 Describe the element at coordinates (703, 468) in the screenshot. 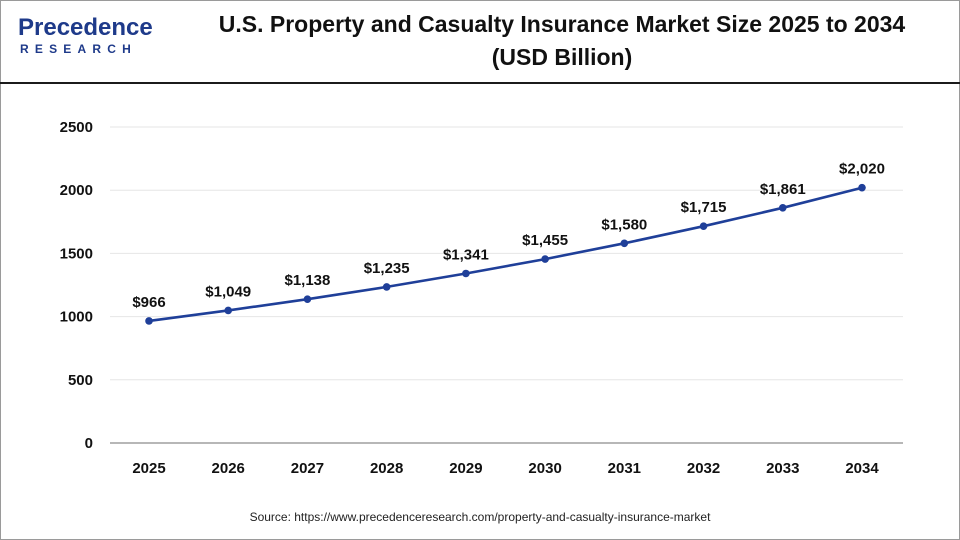

I see `x-tick-label: 2032` at that location.